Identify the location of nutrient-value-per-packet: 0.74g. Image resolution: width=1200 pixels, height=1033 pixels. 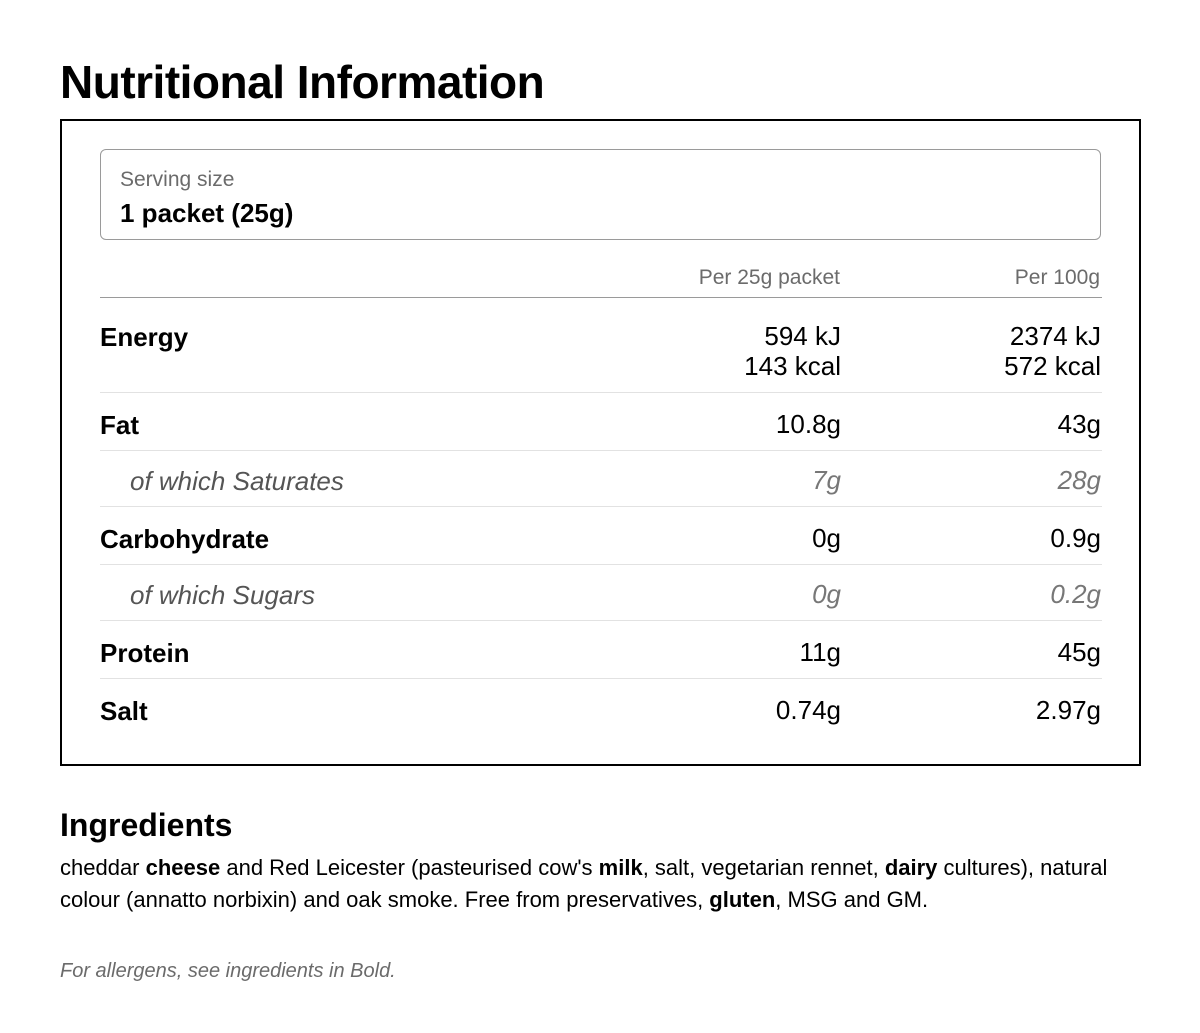
(808, 710).